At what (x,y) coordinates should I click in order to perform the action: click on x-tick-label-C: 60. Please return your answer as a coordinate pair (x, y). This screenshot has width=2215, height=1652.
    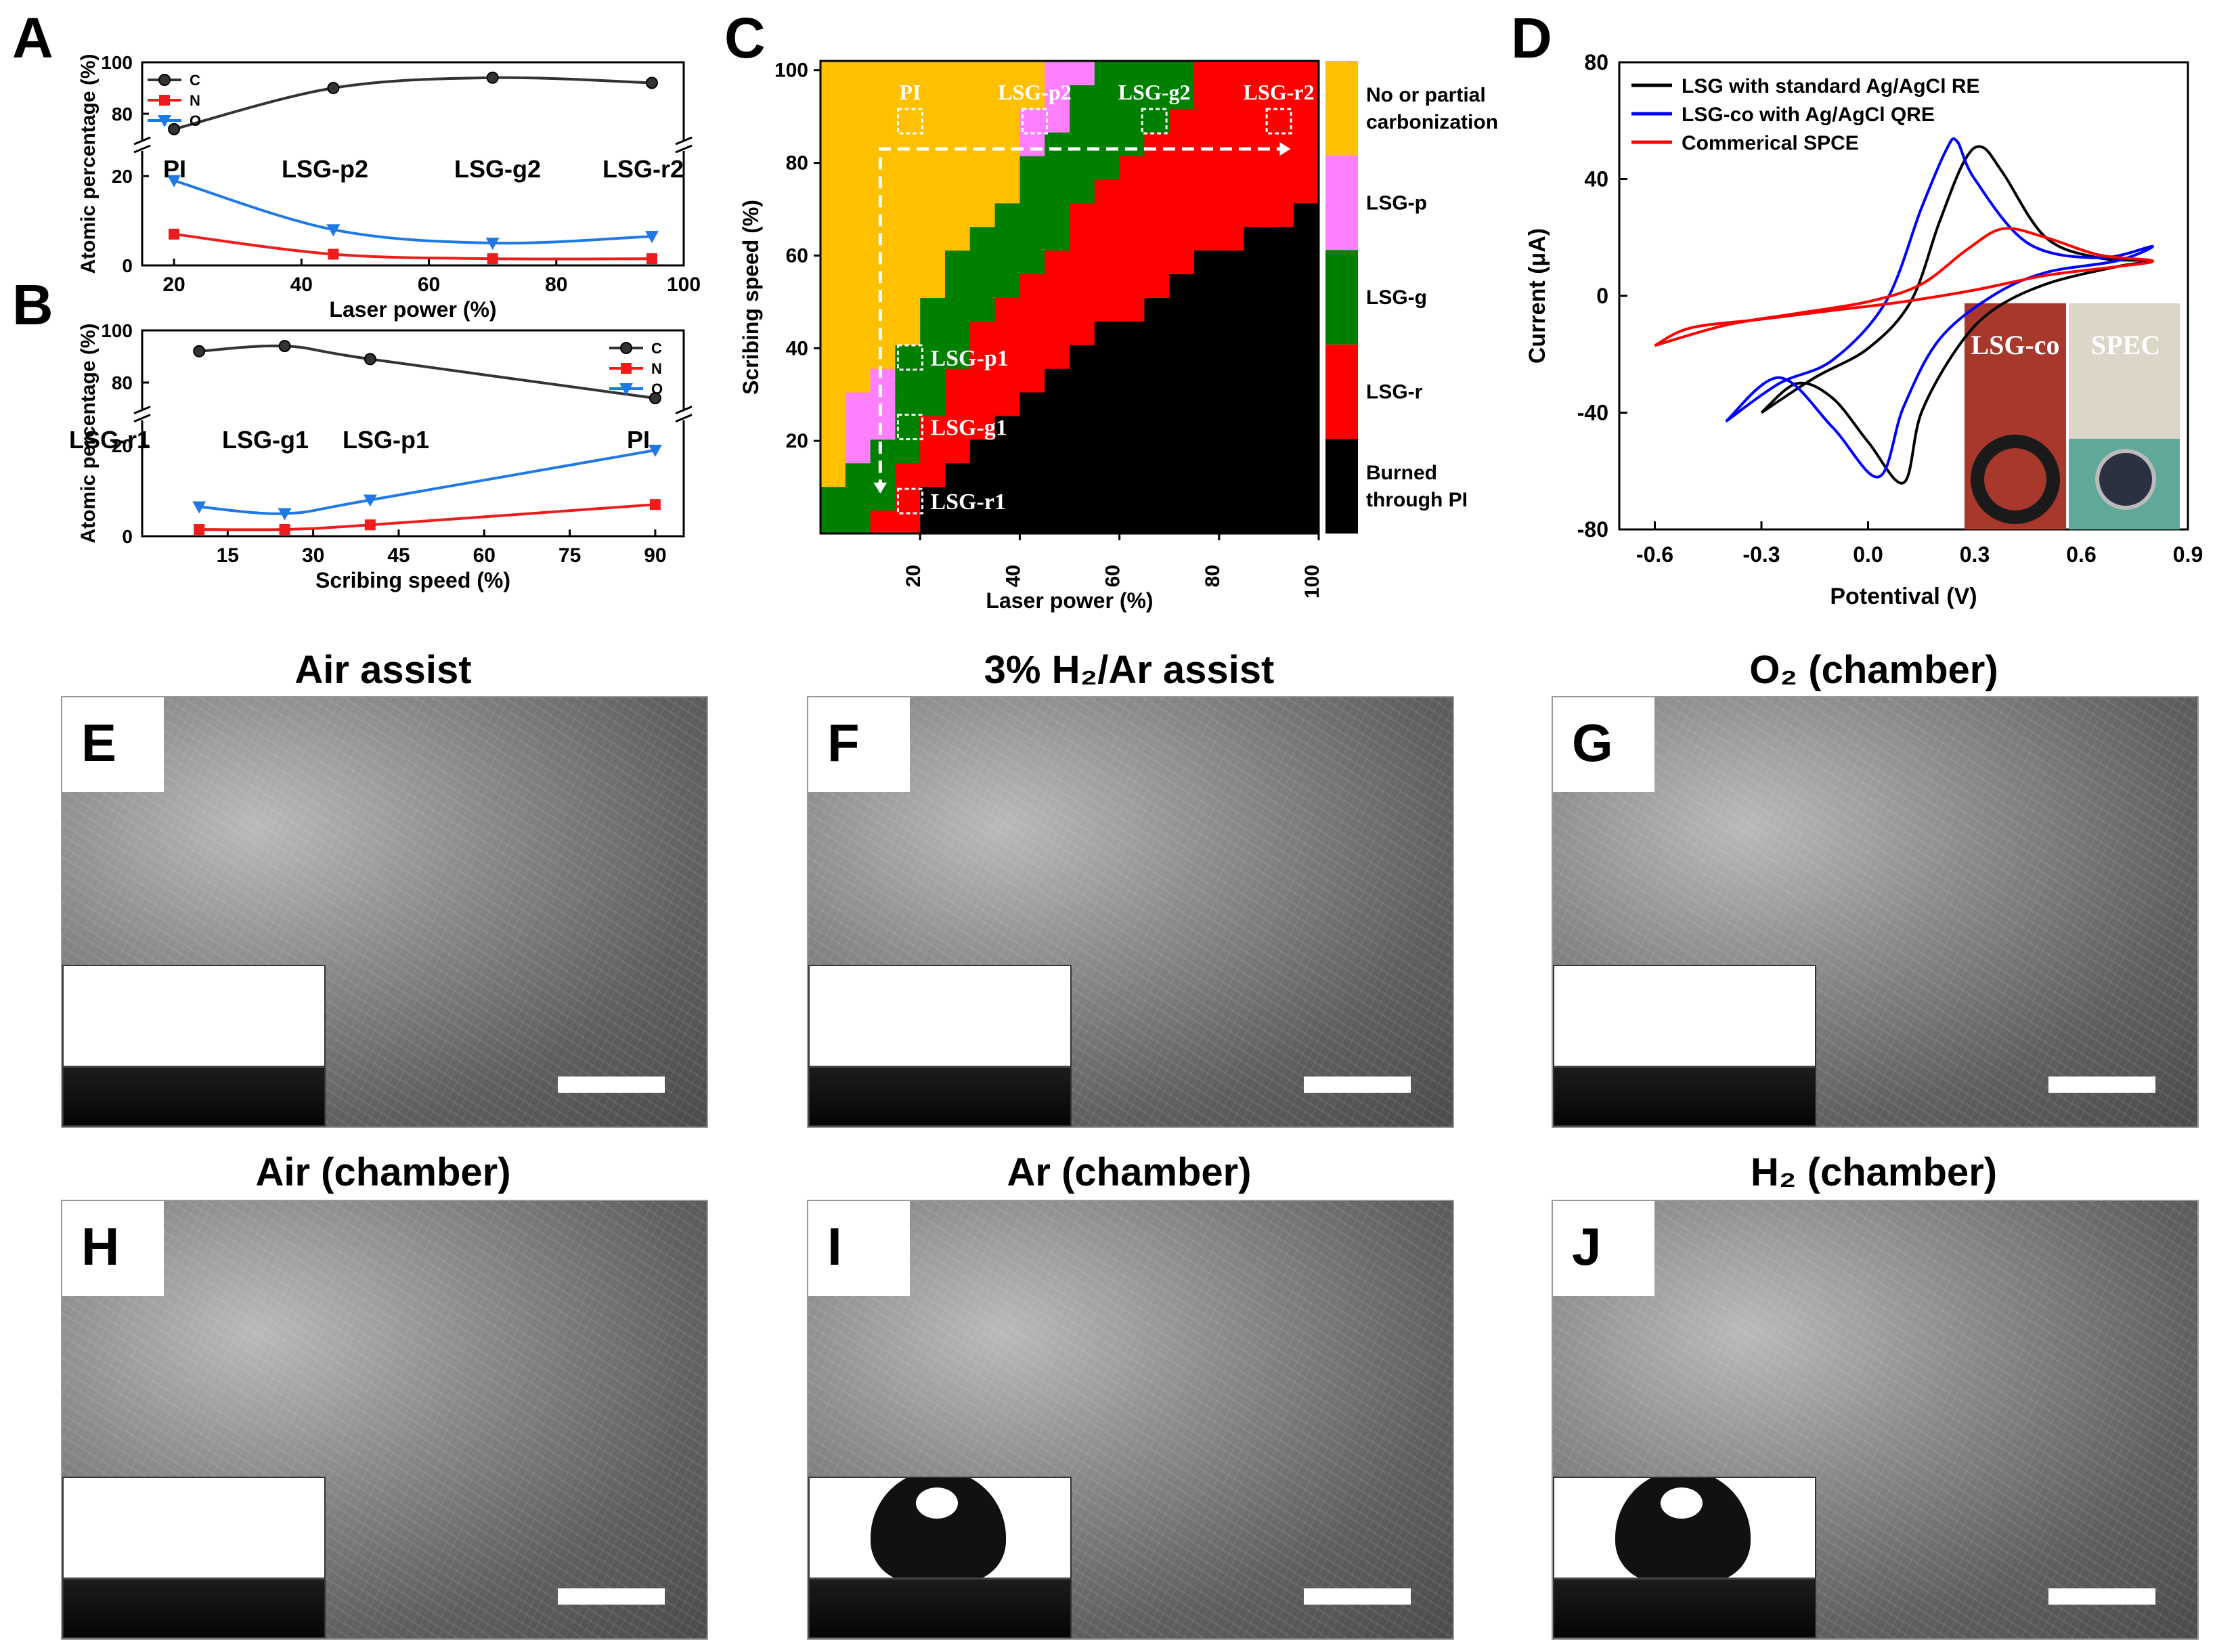
    Looking at the image, I should click on (1113, 576).